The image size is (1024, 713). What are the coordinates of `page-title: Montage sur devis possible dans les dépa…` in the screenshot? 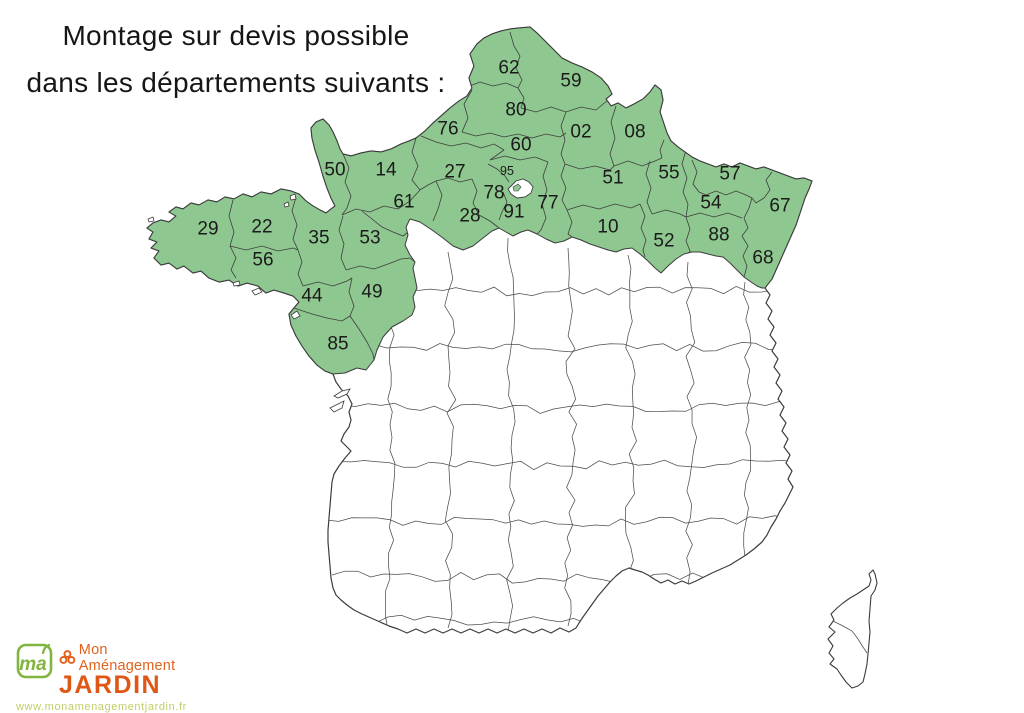 It's located at (236, 59).